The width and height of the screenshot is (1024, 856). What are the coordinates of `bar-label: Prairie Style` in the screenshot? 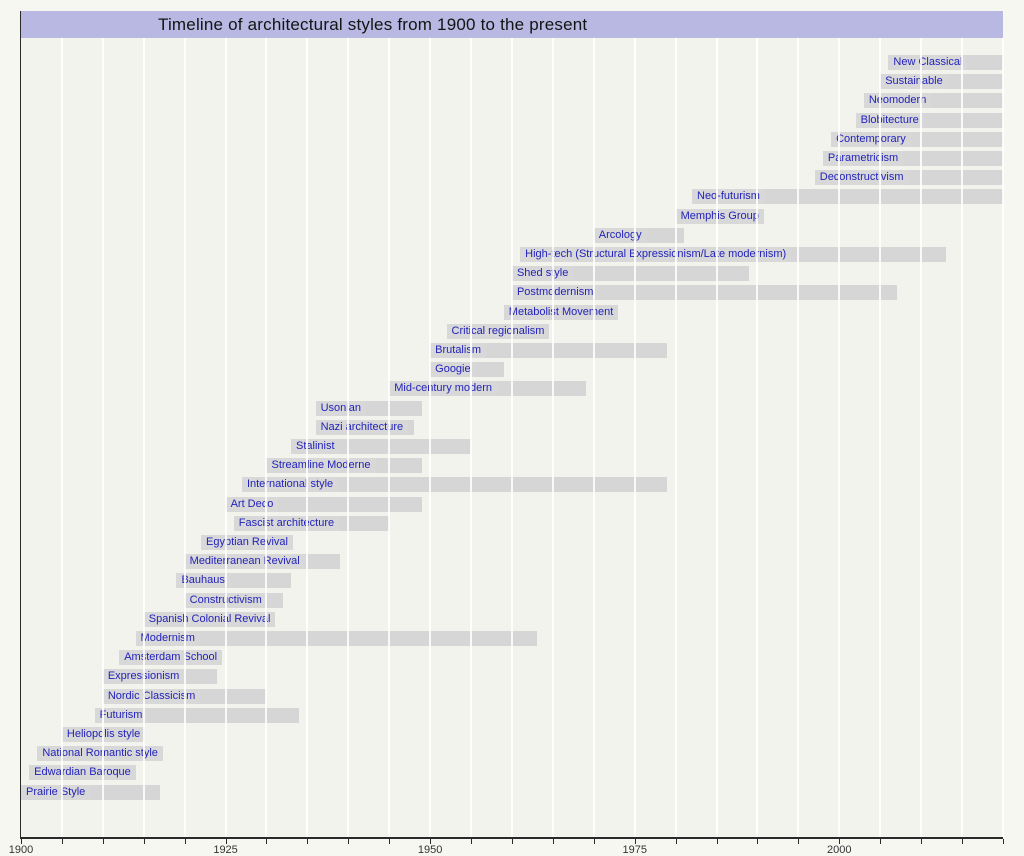 It's located at (56, 792).